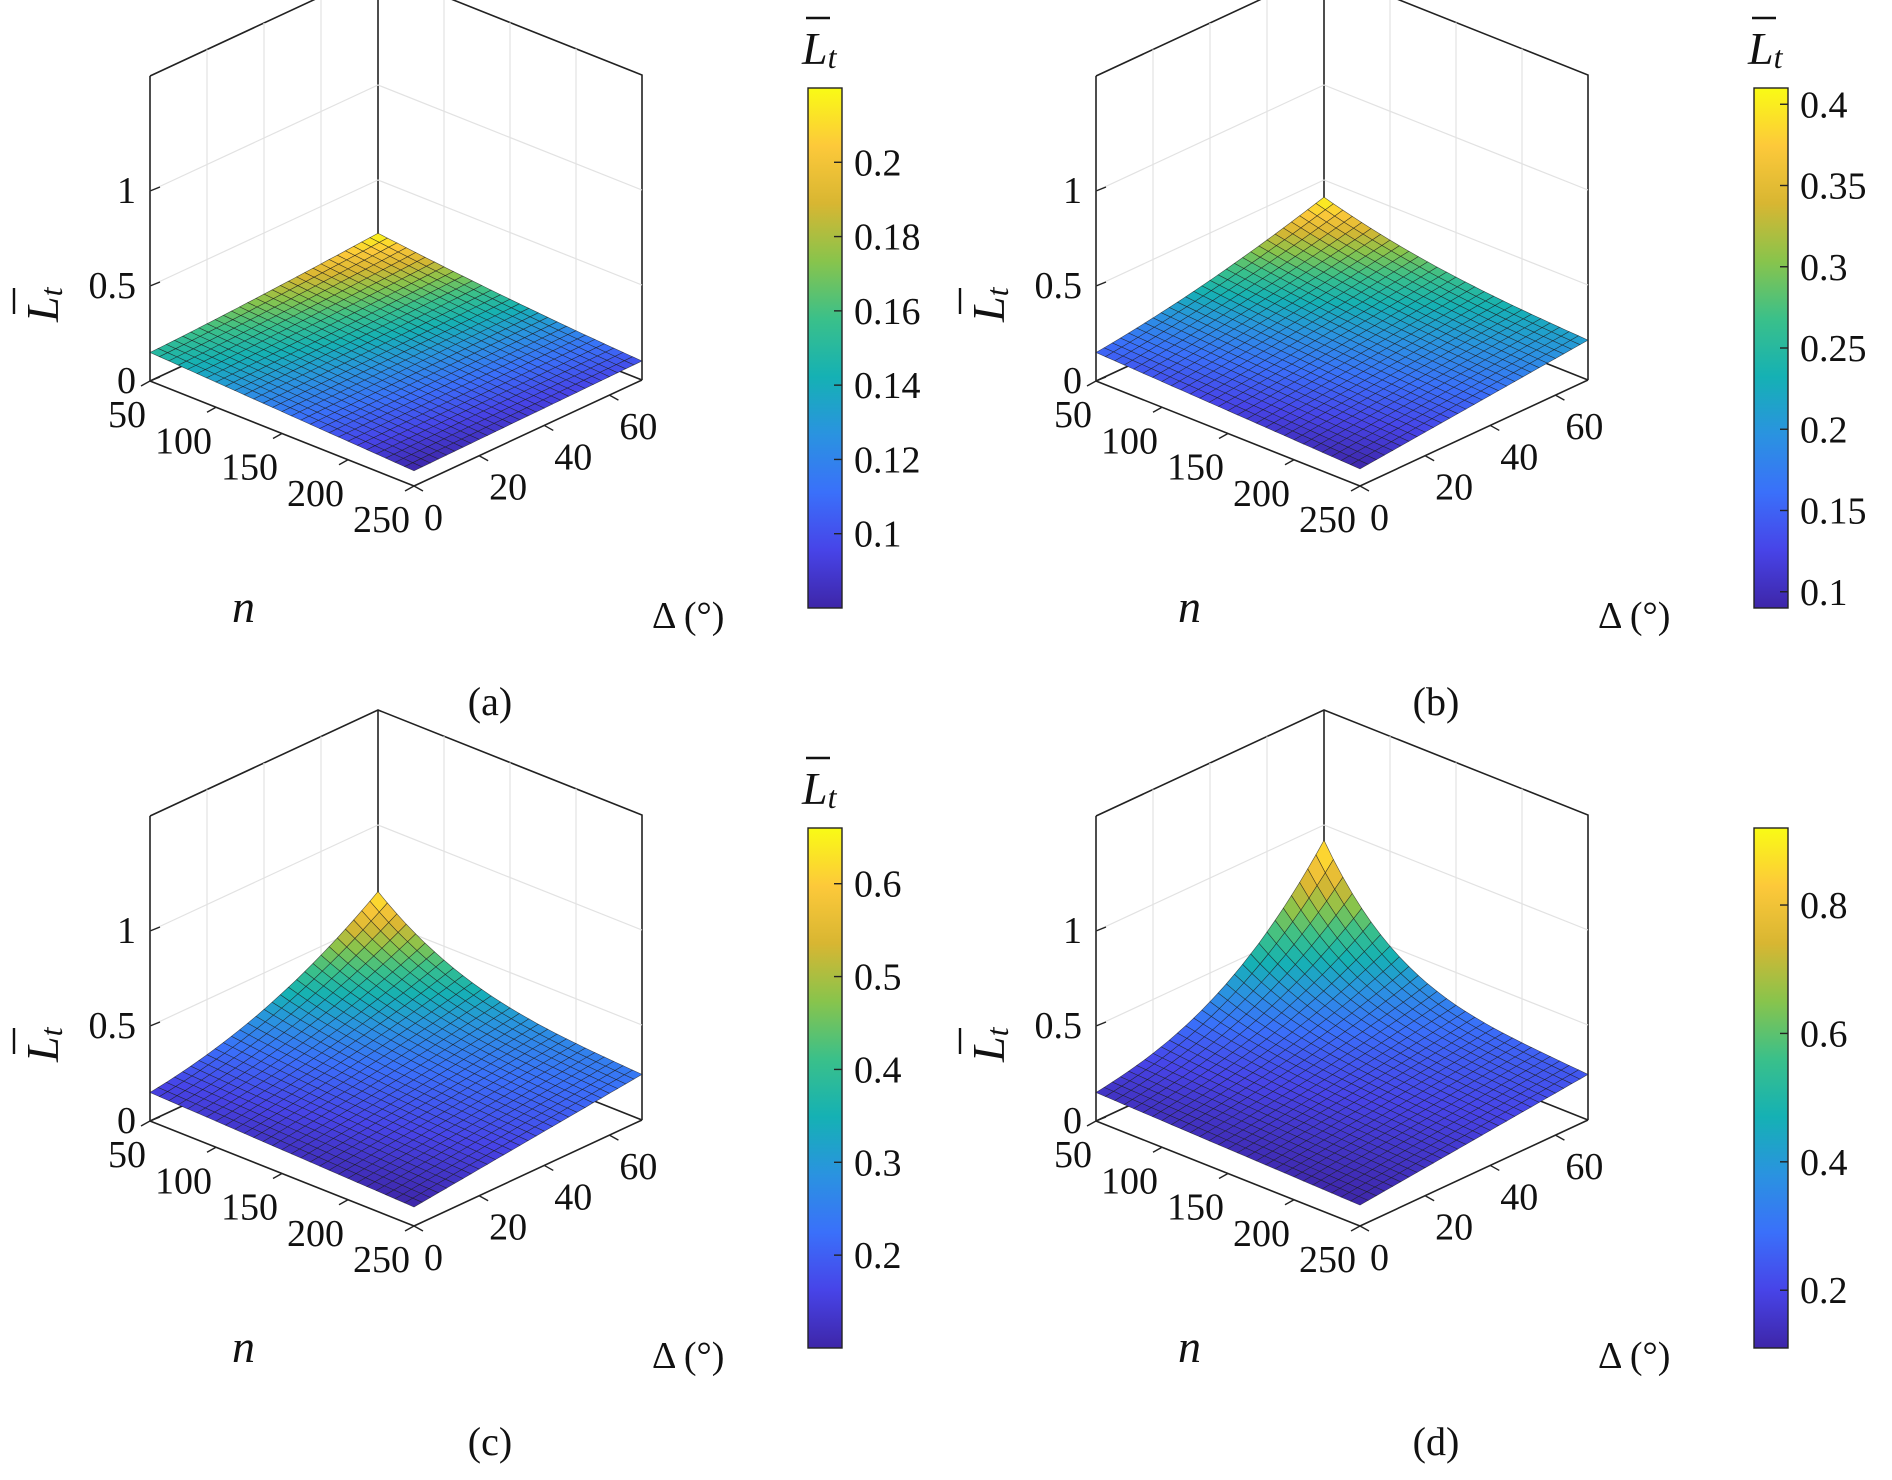 The image size is (1892, 1480). Describe the element at coordinates (878, 978) in the screenshot. I see `colorbar-tick-label: 0.5` at that location.